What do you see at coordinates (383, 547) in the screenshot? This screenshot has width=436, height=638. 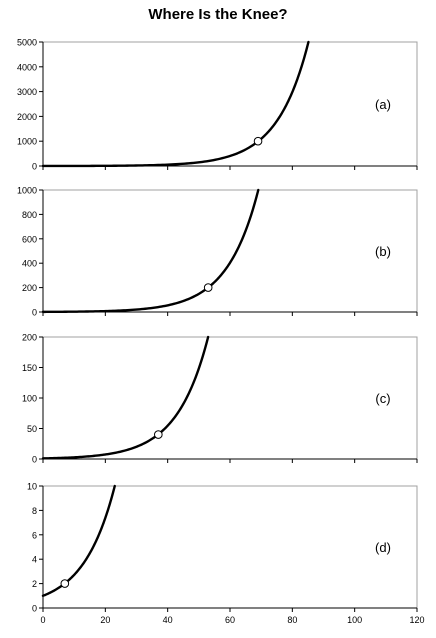 I see `panel-label-3: (d)` at bounding box center [383, 547].